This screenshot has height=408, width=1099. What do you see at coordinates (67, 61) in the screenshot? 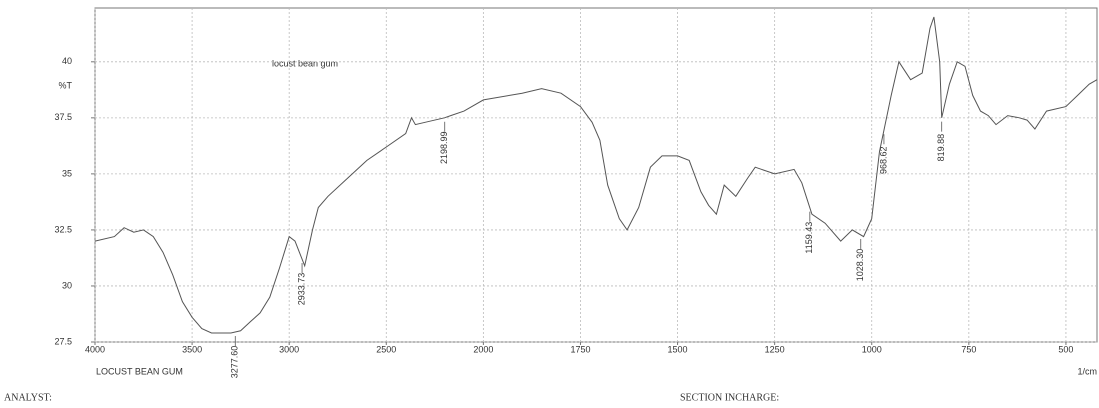
I see `y-tick-label: 40` at bounding box center [67, 61].